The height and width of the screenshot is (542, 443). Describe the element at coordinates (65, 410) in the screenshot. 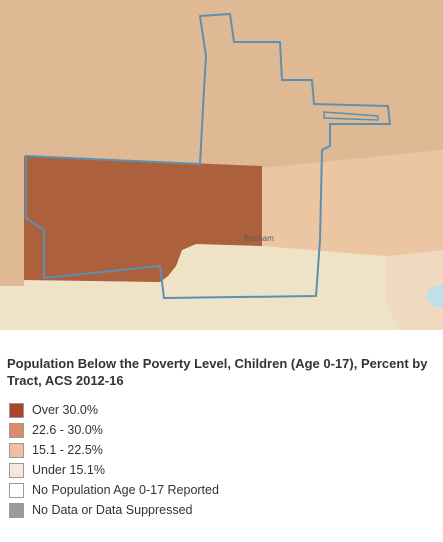

I see `legend-label: Over 30.0%` at that location.